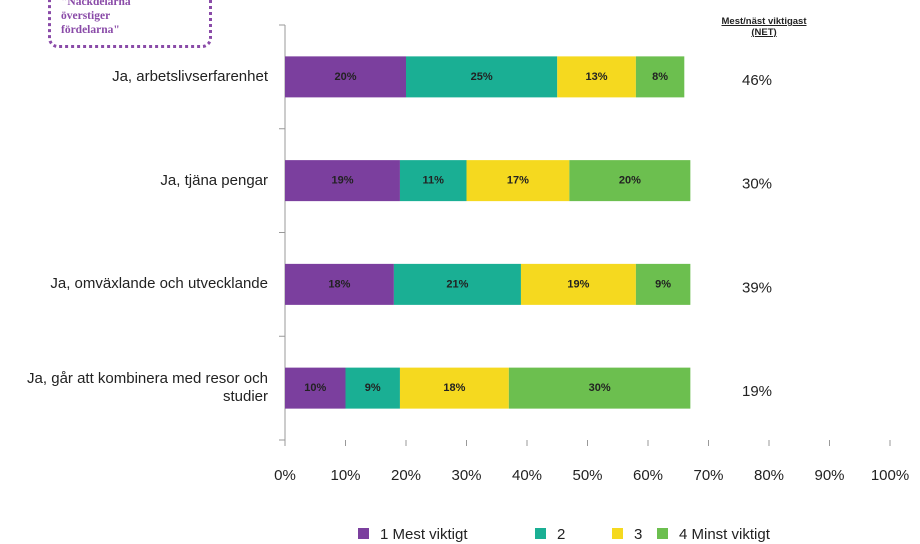  What do you see at coordinates (406, 475) in the screenshot?
I see `x-tick-label: 20%` at bounding box center [406, 475].